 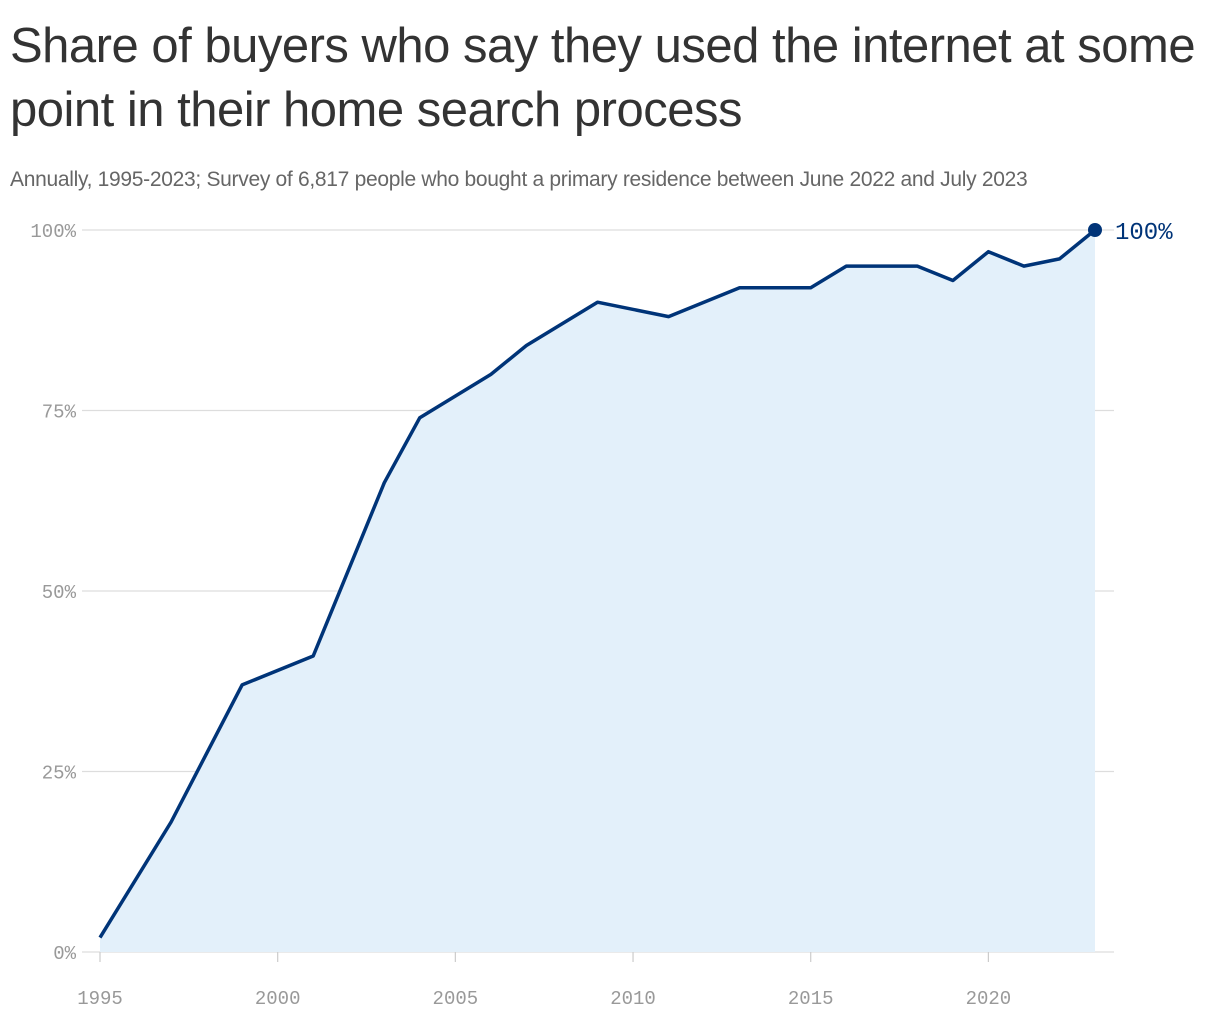 What do you see at coordinates (989, 999) in the screenshot?
I see `x-tick-label: 2020` at bounding box center [989, 999].